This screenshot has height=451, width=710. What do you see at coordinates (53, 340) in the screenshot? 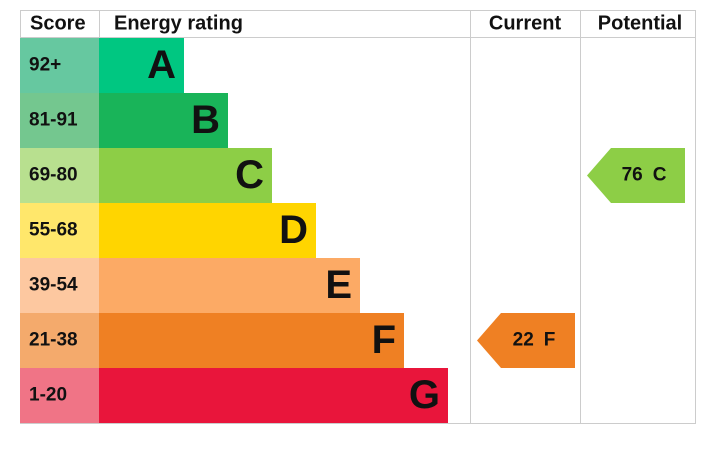
I see `score-label: 21-38` at bounding box center [53, 340].